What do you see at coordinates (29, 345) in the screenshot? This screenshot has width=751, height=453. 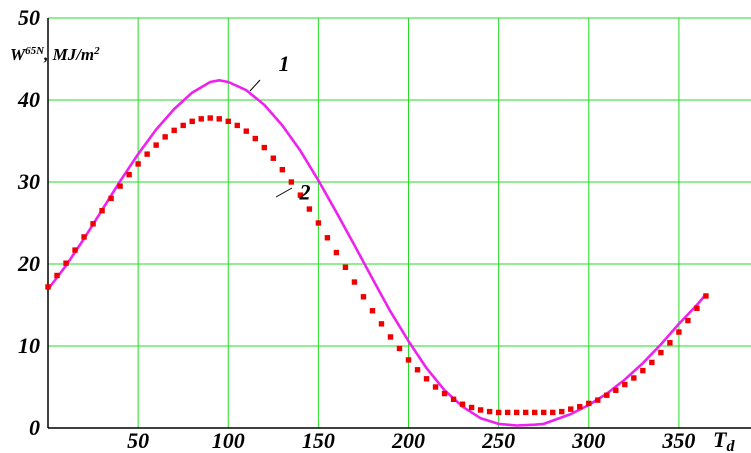 I see `y-tick-label: 10` at bounding box center [29, 345].